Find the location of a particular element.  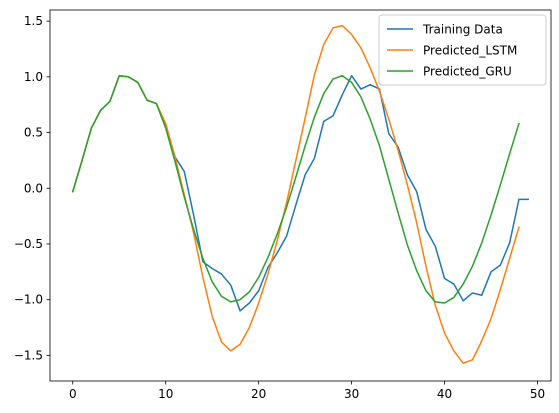

y-tick-label: −1.0 is located at coordinates (28, 300).